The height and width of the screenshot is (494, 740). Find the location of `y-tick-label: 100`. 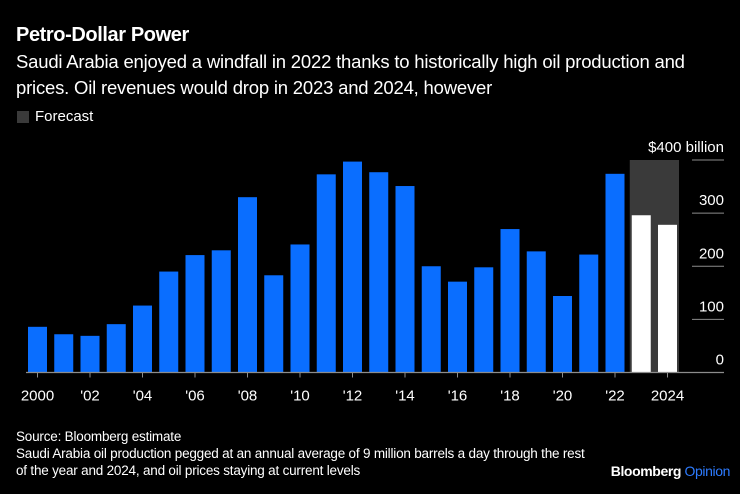

y-tick-label: 100 is located at coordinates (711, 306).